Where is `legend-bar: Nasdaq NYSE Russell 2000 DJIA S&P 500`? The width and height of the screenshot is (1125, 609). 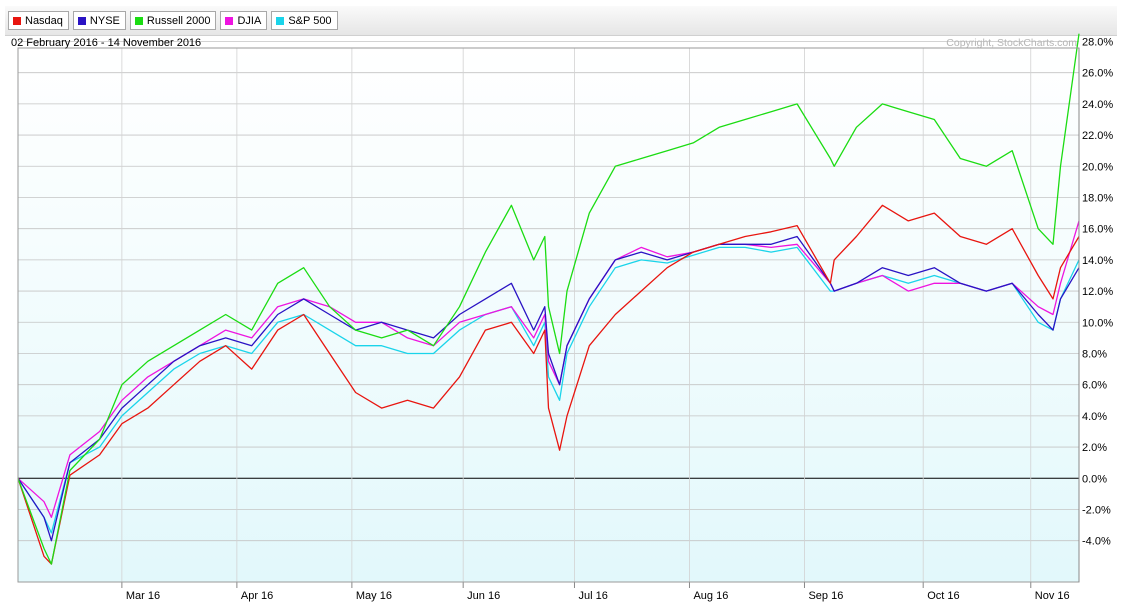
legend-bar: Nasdaq NYSE Russell 2000 DJIA S&P 500 is located at coordinates (561, 21).